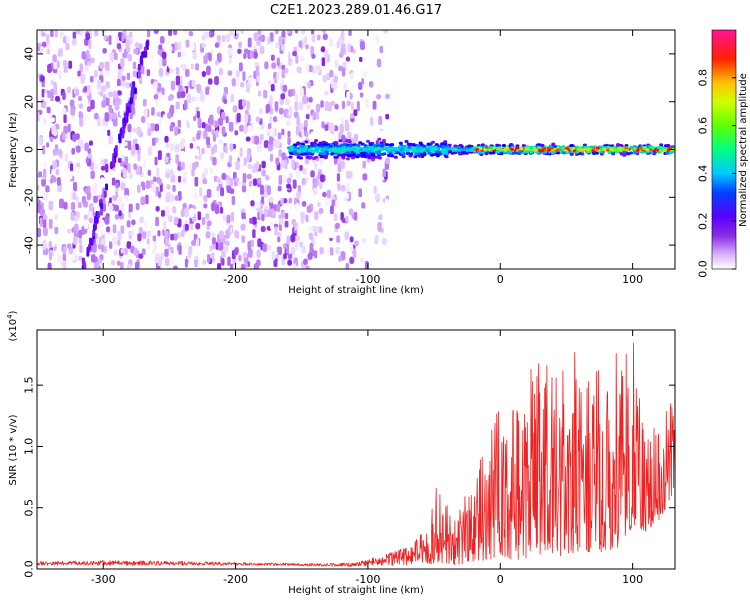 The width and height of the screenshot is (750, 600). What do you see at coordinates (103, 579) in the screenshot?
I see `x-tick-label: -300` at bounding box center [103, 579].